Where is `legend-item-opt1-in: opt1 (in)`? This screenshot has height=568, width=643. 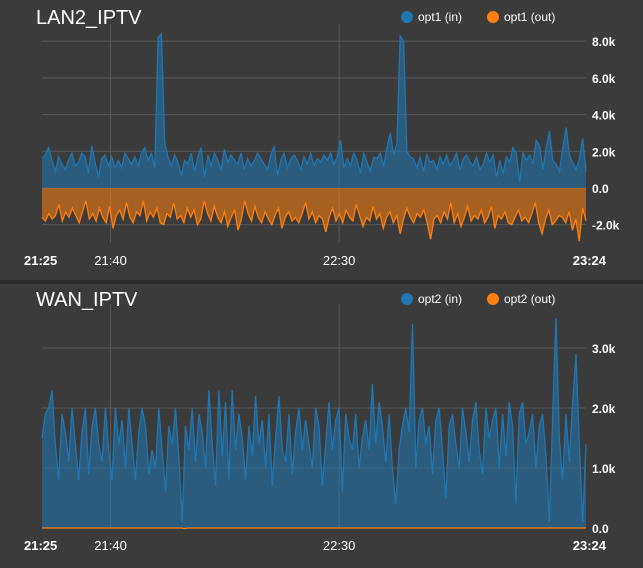
legend-item-opt1-in: opt1 (in) is located at coordinates (431, 17).